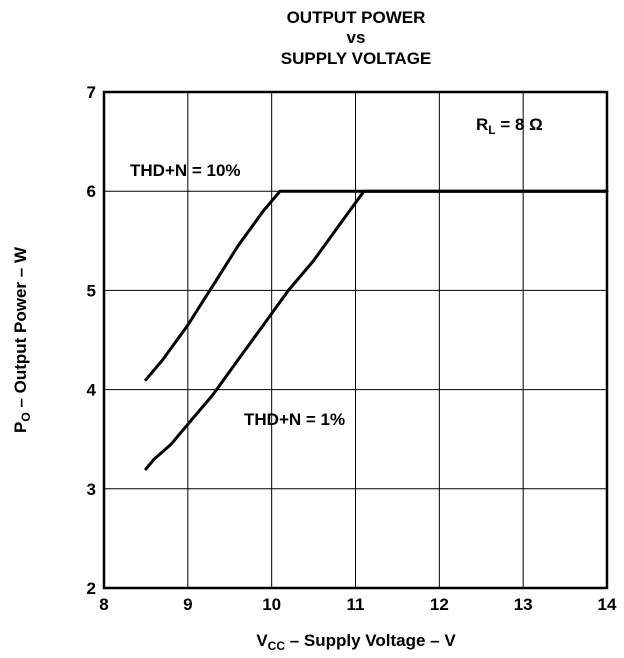 The width and height of the screenshot is (624, 658). Describe the element at coordinates (607, 604) in the screenshot. I see `x-tick-label-14: 14` at that location.